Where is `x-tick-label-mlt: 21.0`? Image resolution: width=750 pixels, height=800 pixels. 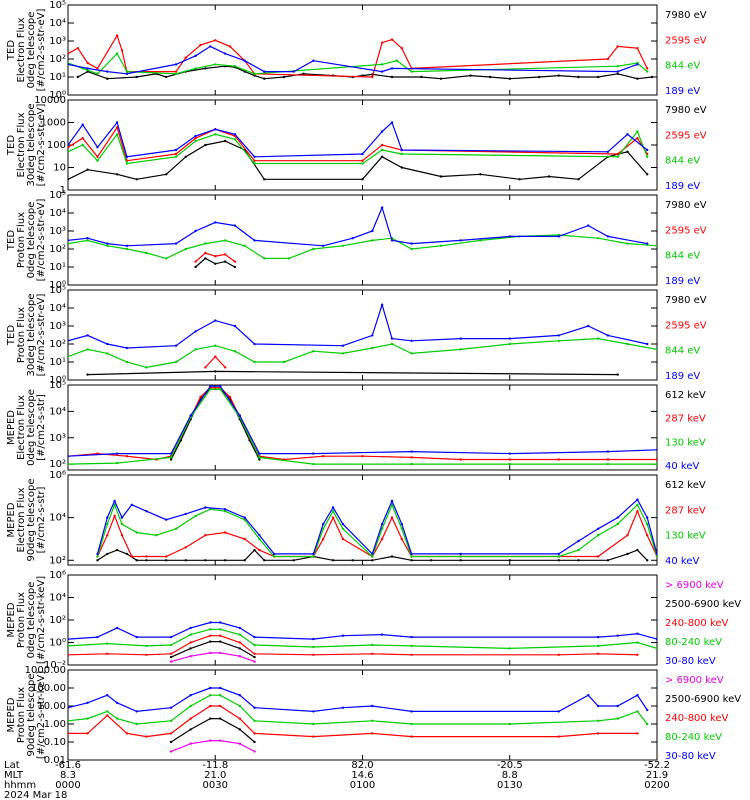
x-tick-label-mlt: 21.0 is located at coordinates (215, 775).